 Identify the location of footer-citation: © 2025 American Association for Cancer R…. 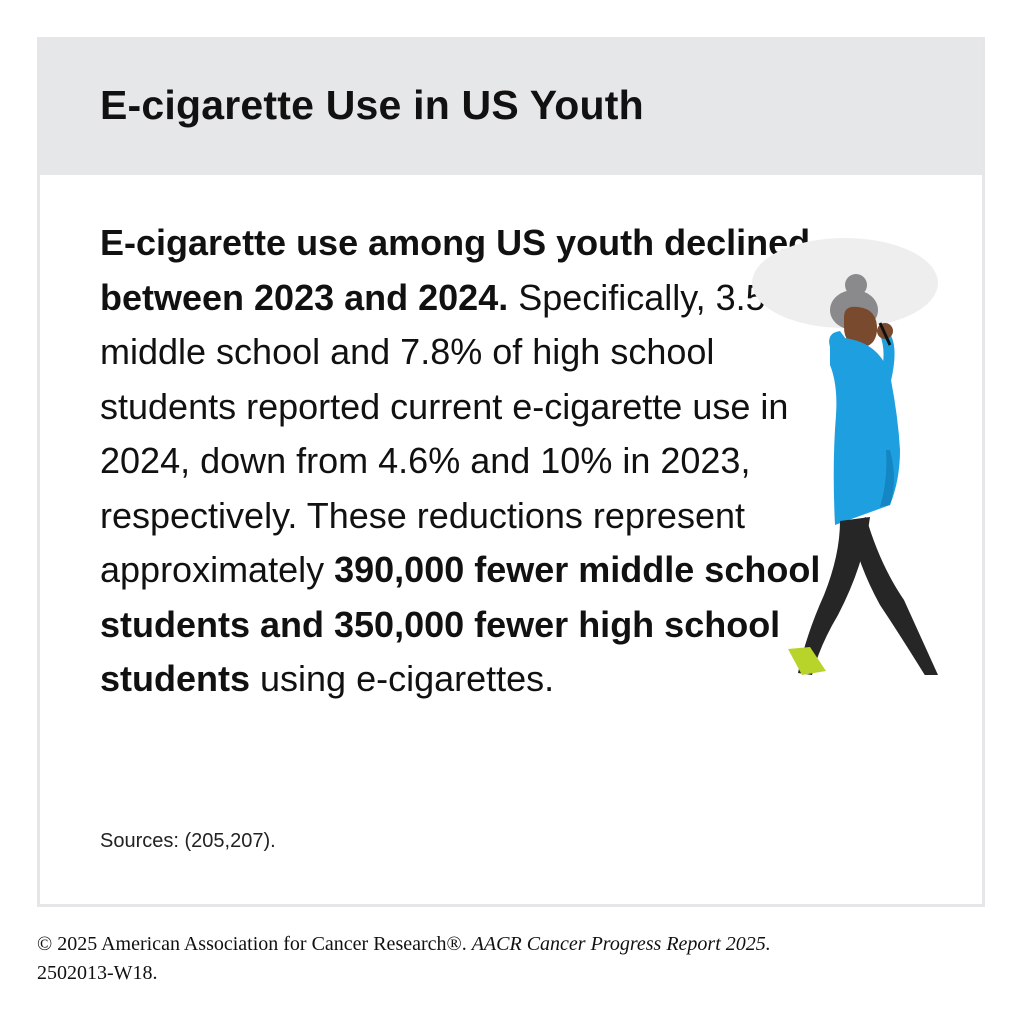
(517, 959).